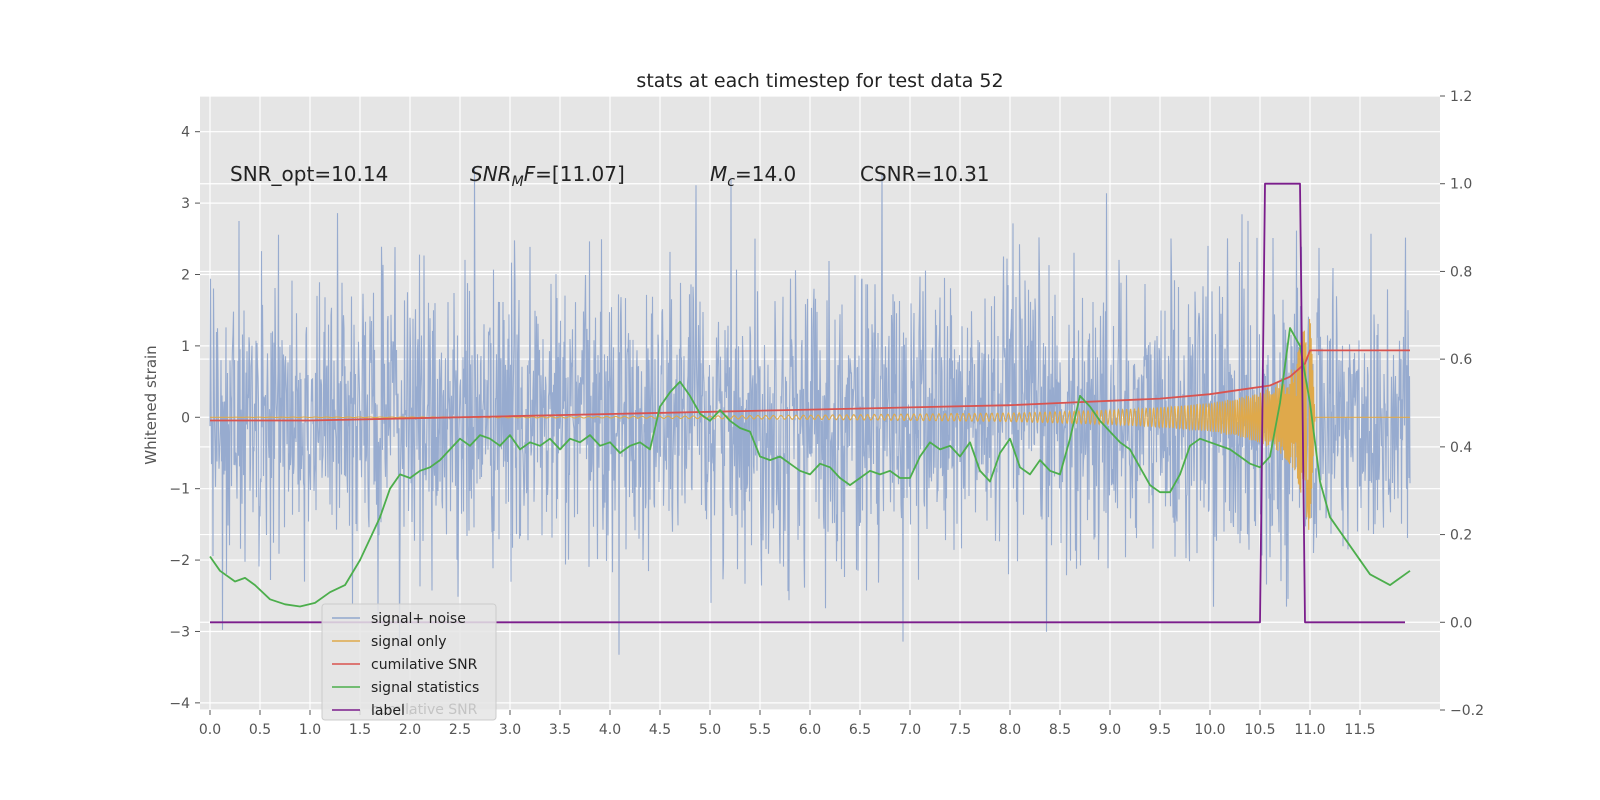 Image resolution: width=1600 pixels, height=800 pixels. I want to click on y-right-tick-label: 0.2, so click(1461, 536).